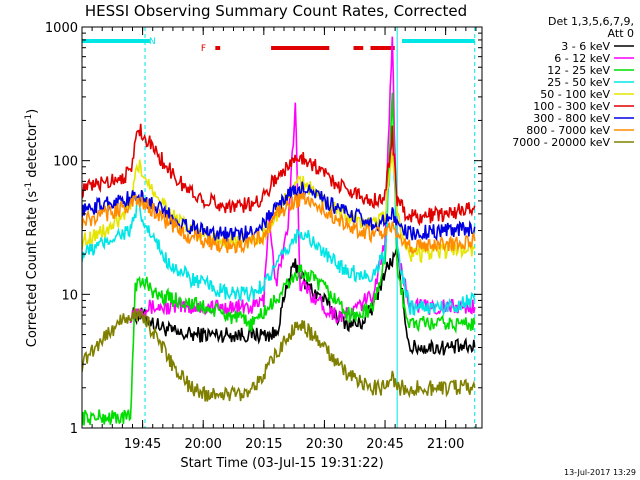 The width and height of the screenshot is (640, 480). What do you see at coordinates (324, 444) in the screenshot?
I see `x-tick-label: 20:30` at bounding box center [324, 444].